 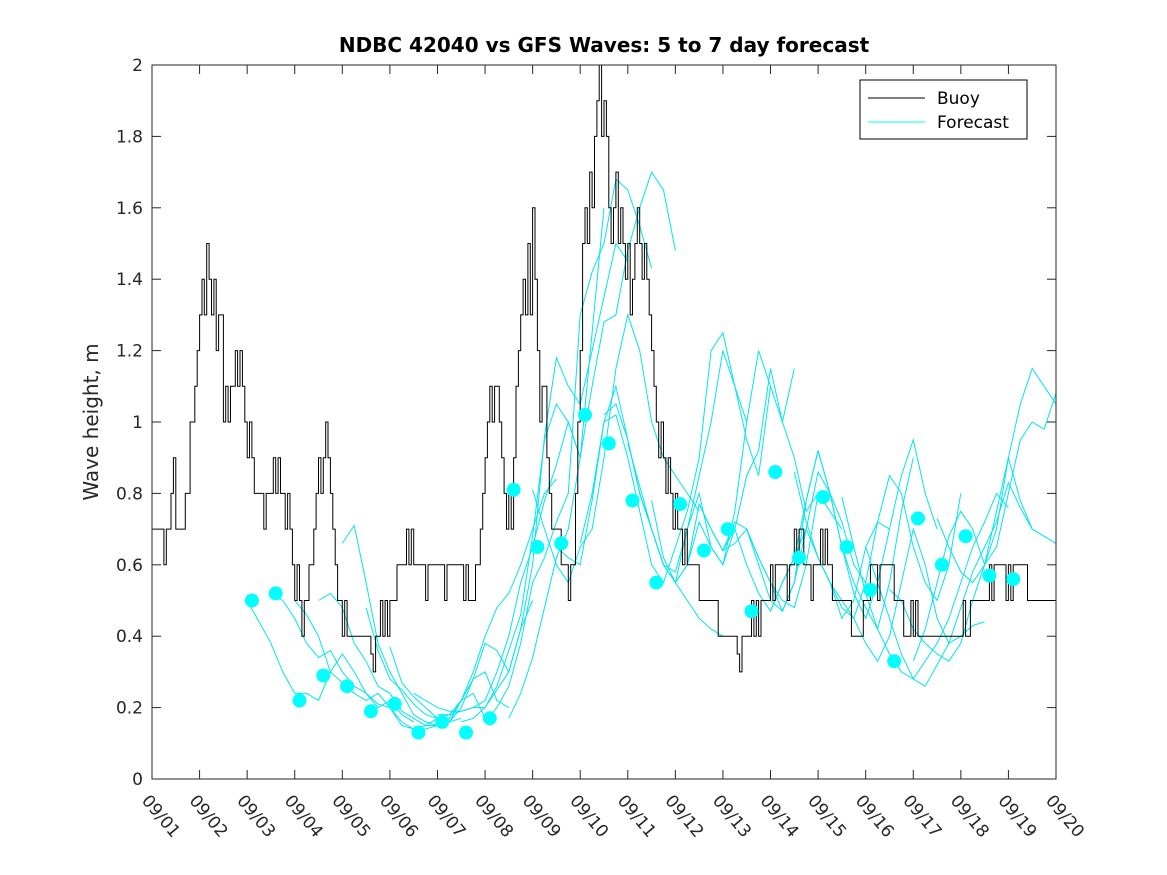 I want to click on legend-buoy-label: Buoy, so click(x=958, y=99).